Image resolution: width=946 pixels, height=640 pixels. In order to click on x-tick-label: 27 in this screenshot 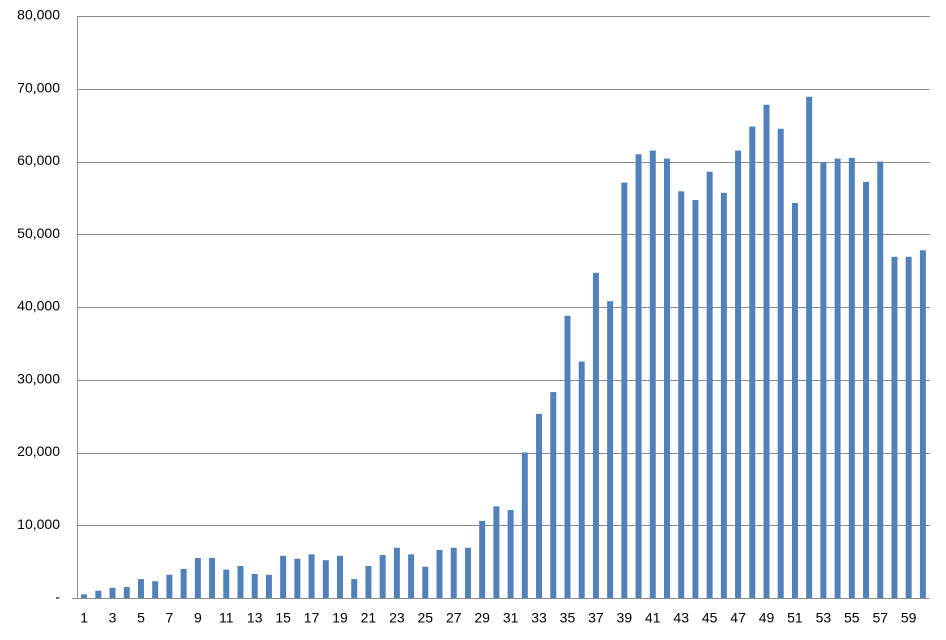, I will do `click(454, 618)`.